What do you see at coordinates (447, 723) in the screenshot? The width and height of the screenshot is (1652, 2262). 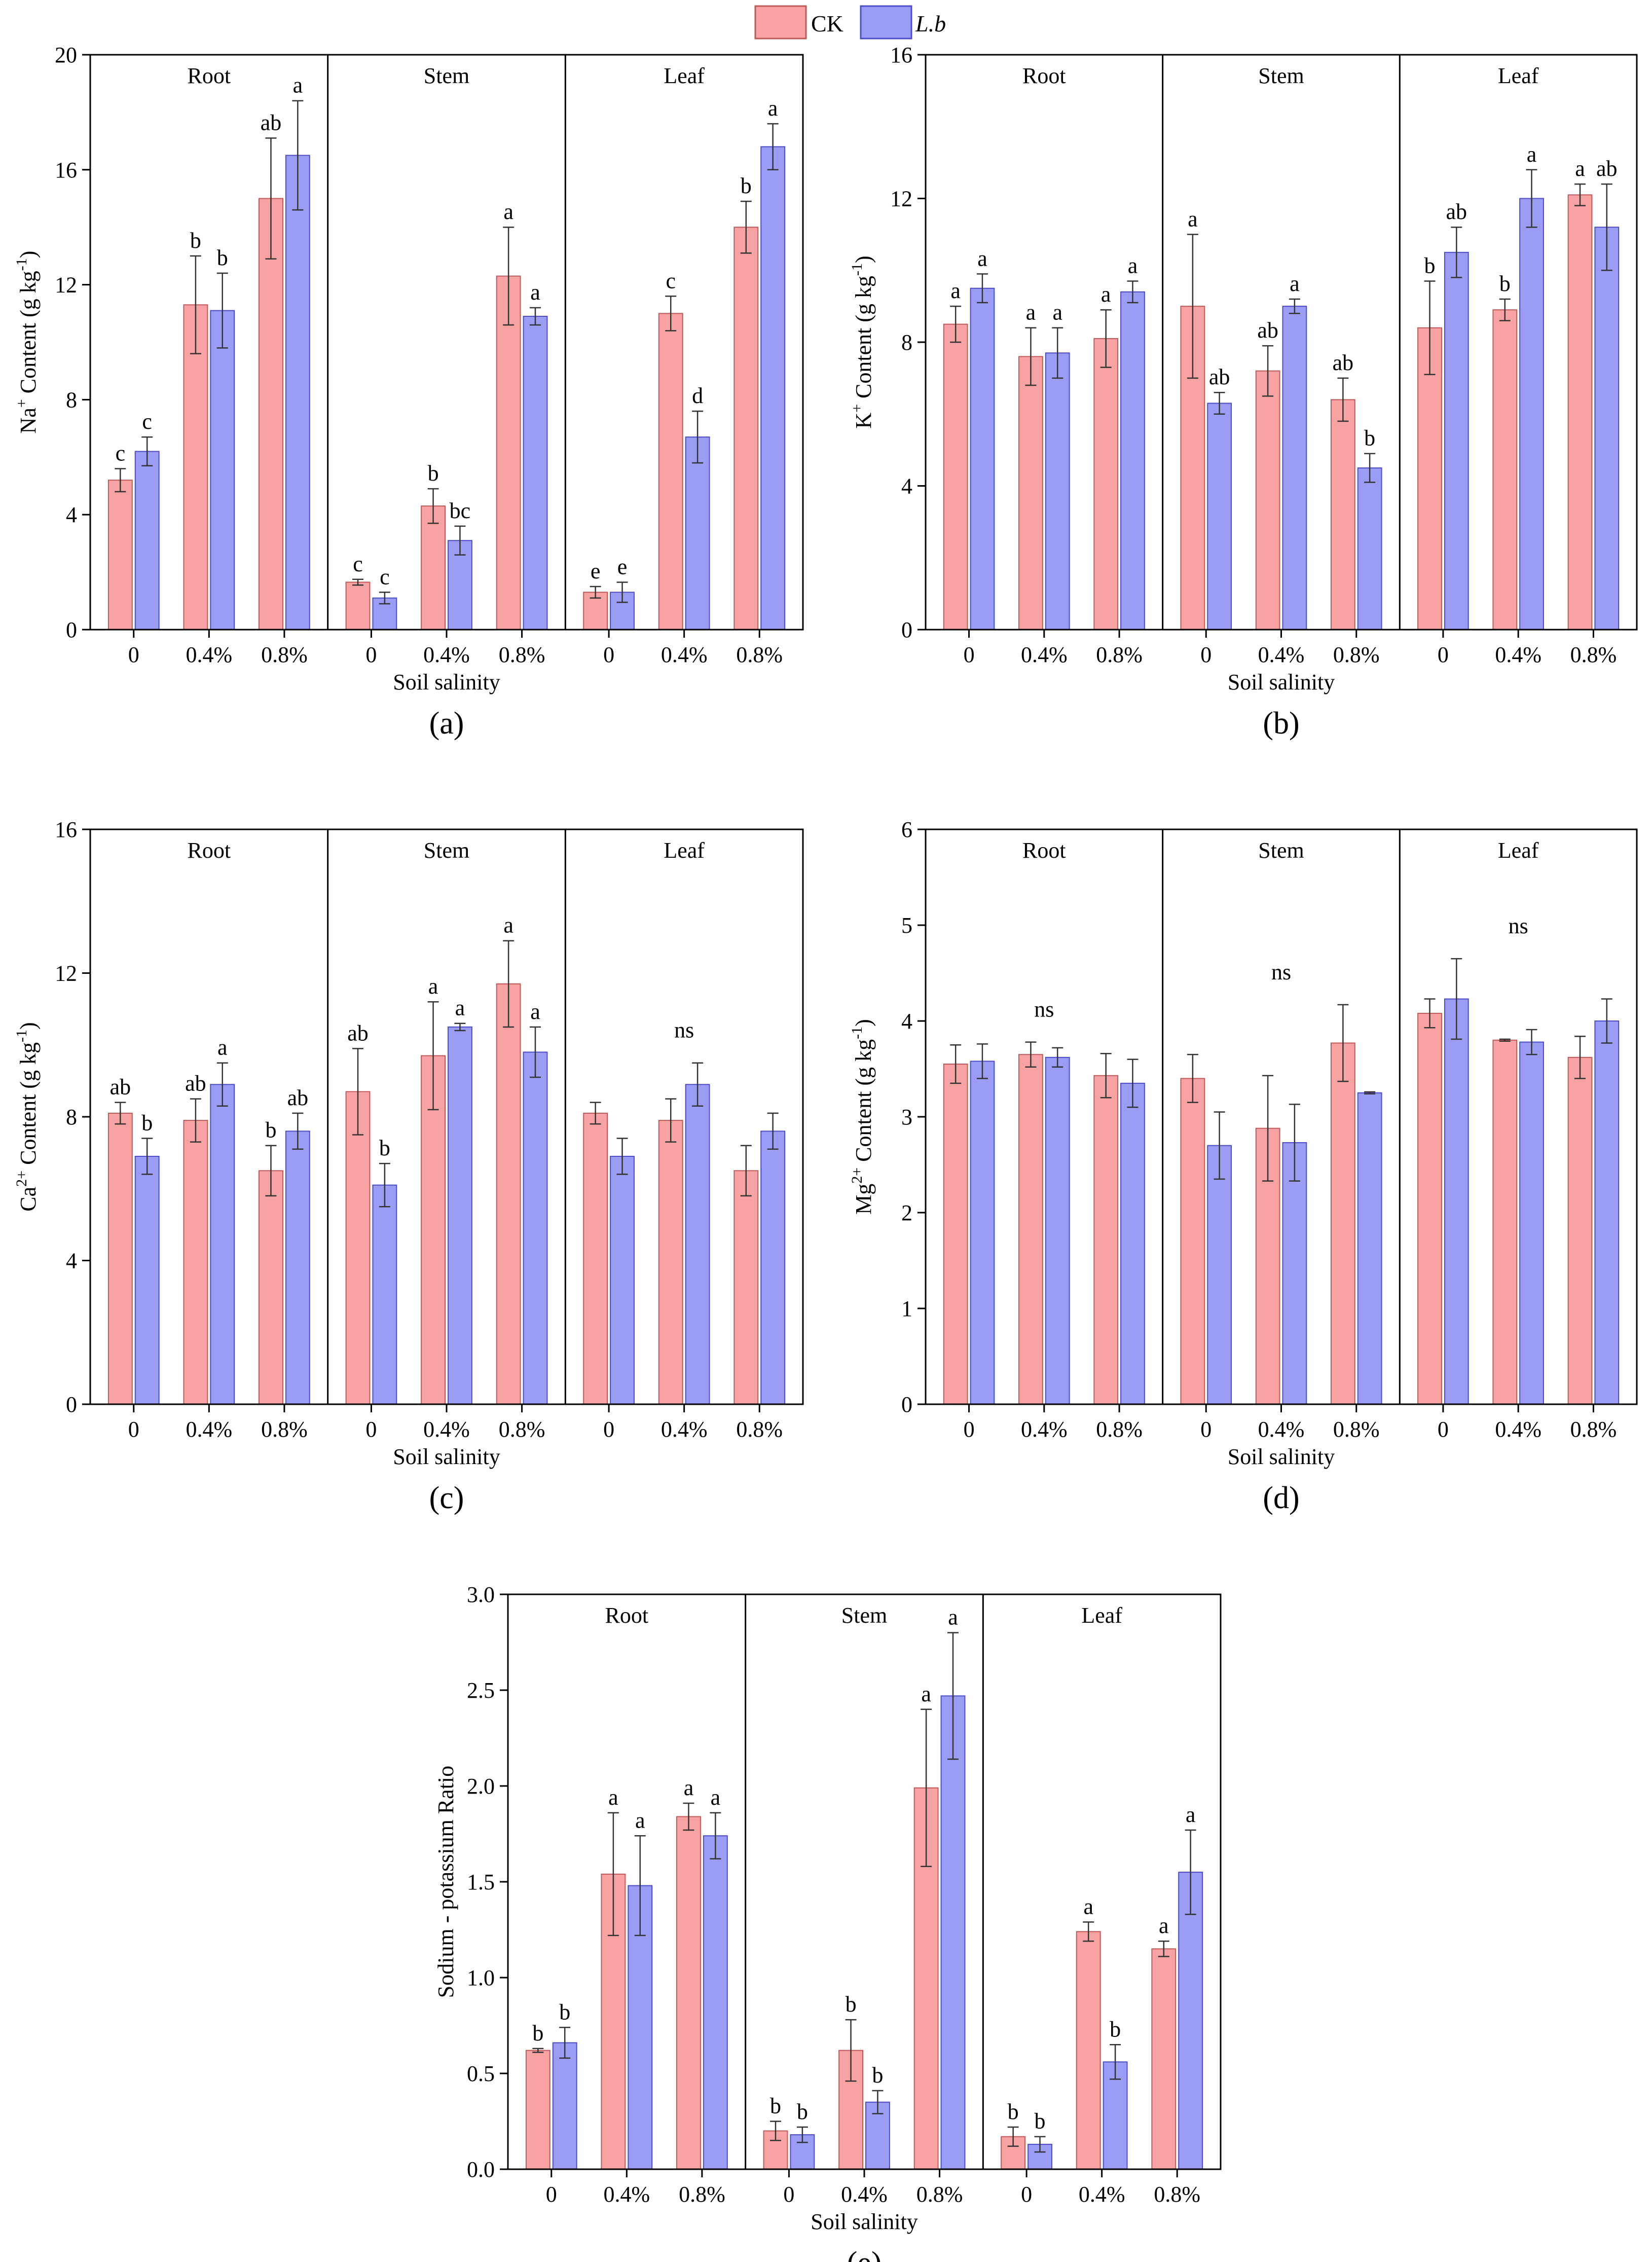 I see `panel-label: (a)` at bounding box center [447, 723].